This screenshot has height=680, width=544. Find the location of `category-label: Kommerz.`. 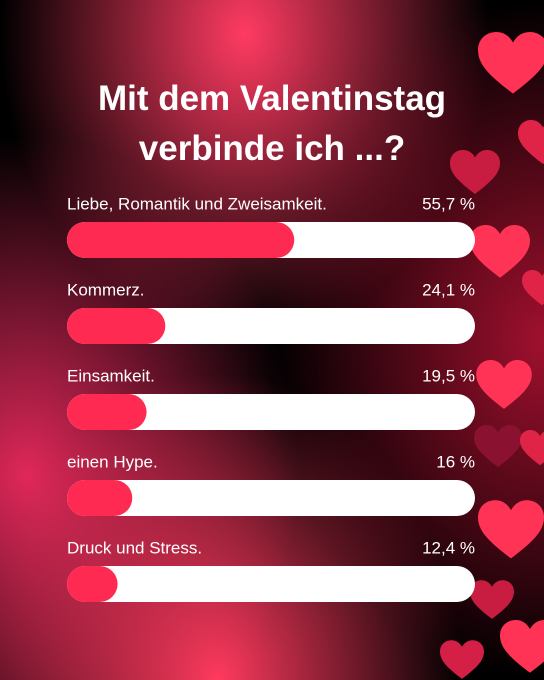

category-label: Kommerz. is located at coordinates (105, 289).